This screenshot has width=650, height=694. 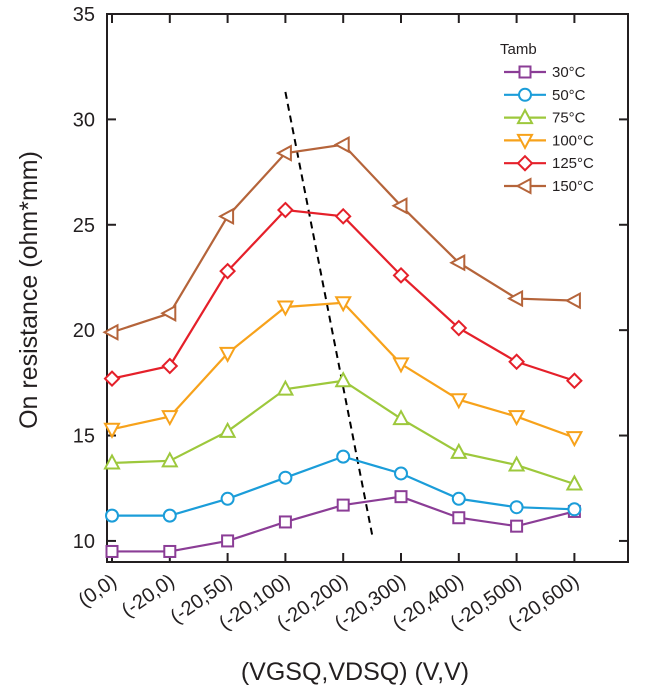 What do you see at coordinates (343, 524) in the screenshot?
I see `series-30c` at bounding box center [343, 524].